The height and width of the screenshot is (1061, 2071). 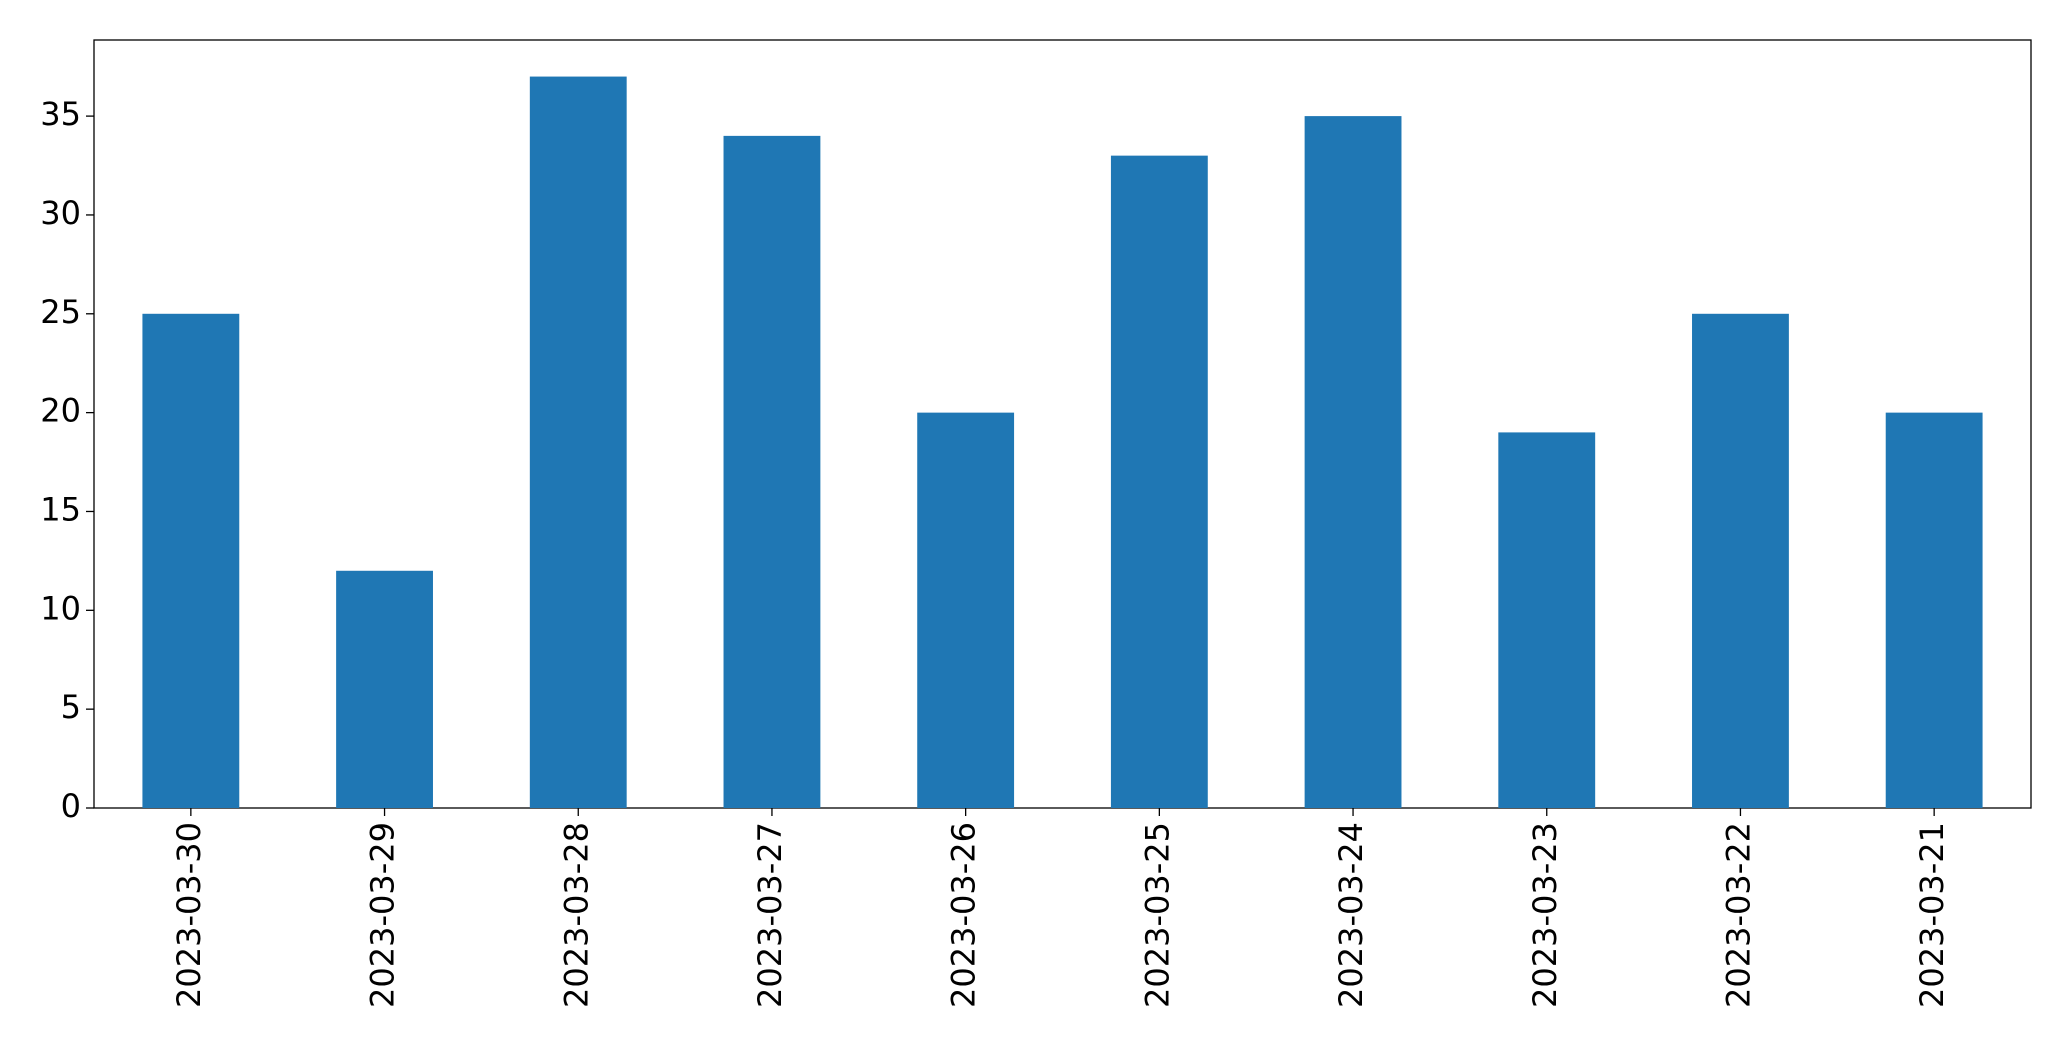 I want to click on y-tick-label: 0, so click(x=71, y=806).